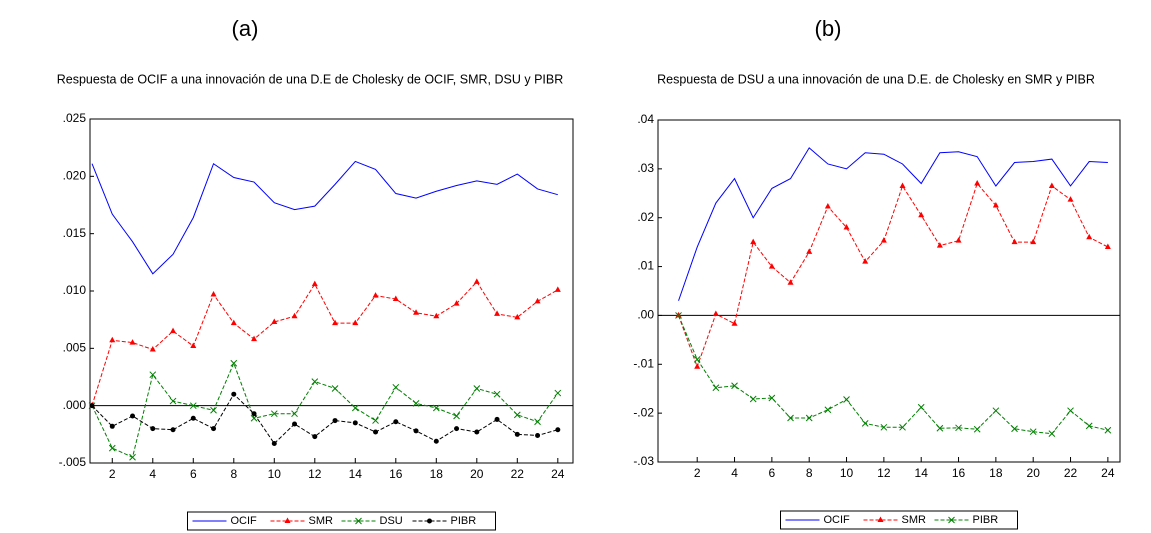 This screenshot has width=1151, height=533. Describe the element at coordinates (734, 473) in the screenshot. I see `x-tick-label: 4` at that location.